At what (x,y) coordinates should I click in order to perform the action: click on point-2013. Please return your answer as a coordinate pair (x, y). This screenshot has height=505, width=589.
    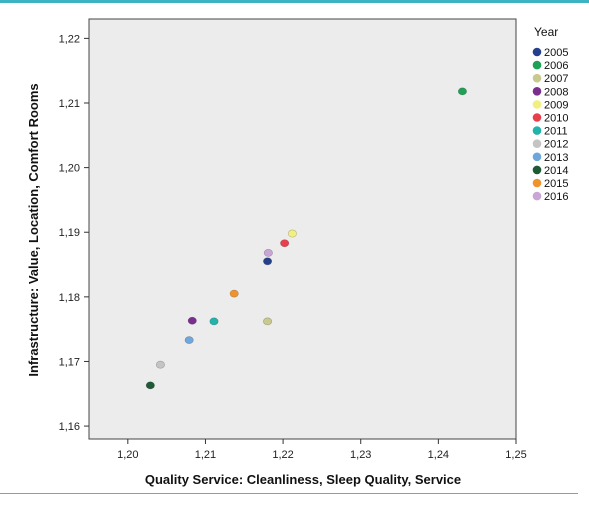
    Looking at the image, I should click on (189, 340).